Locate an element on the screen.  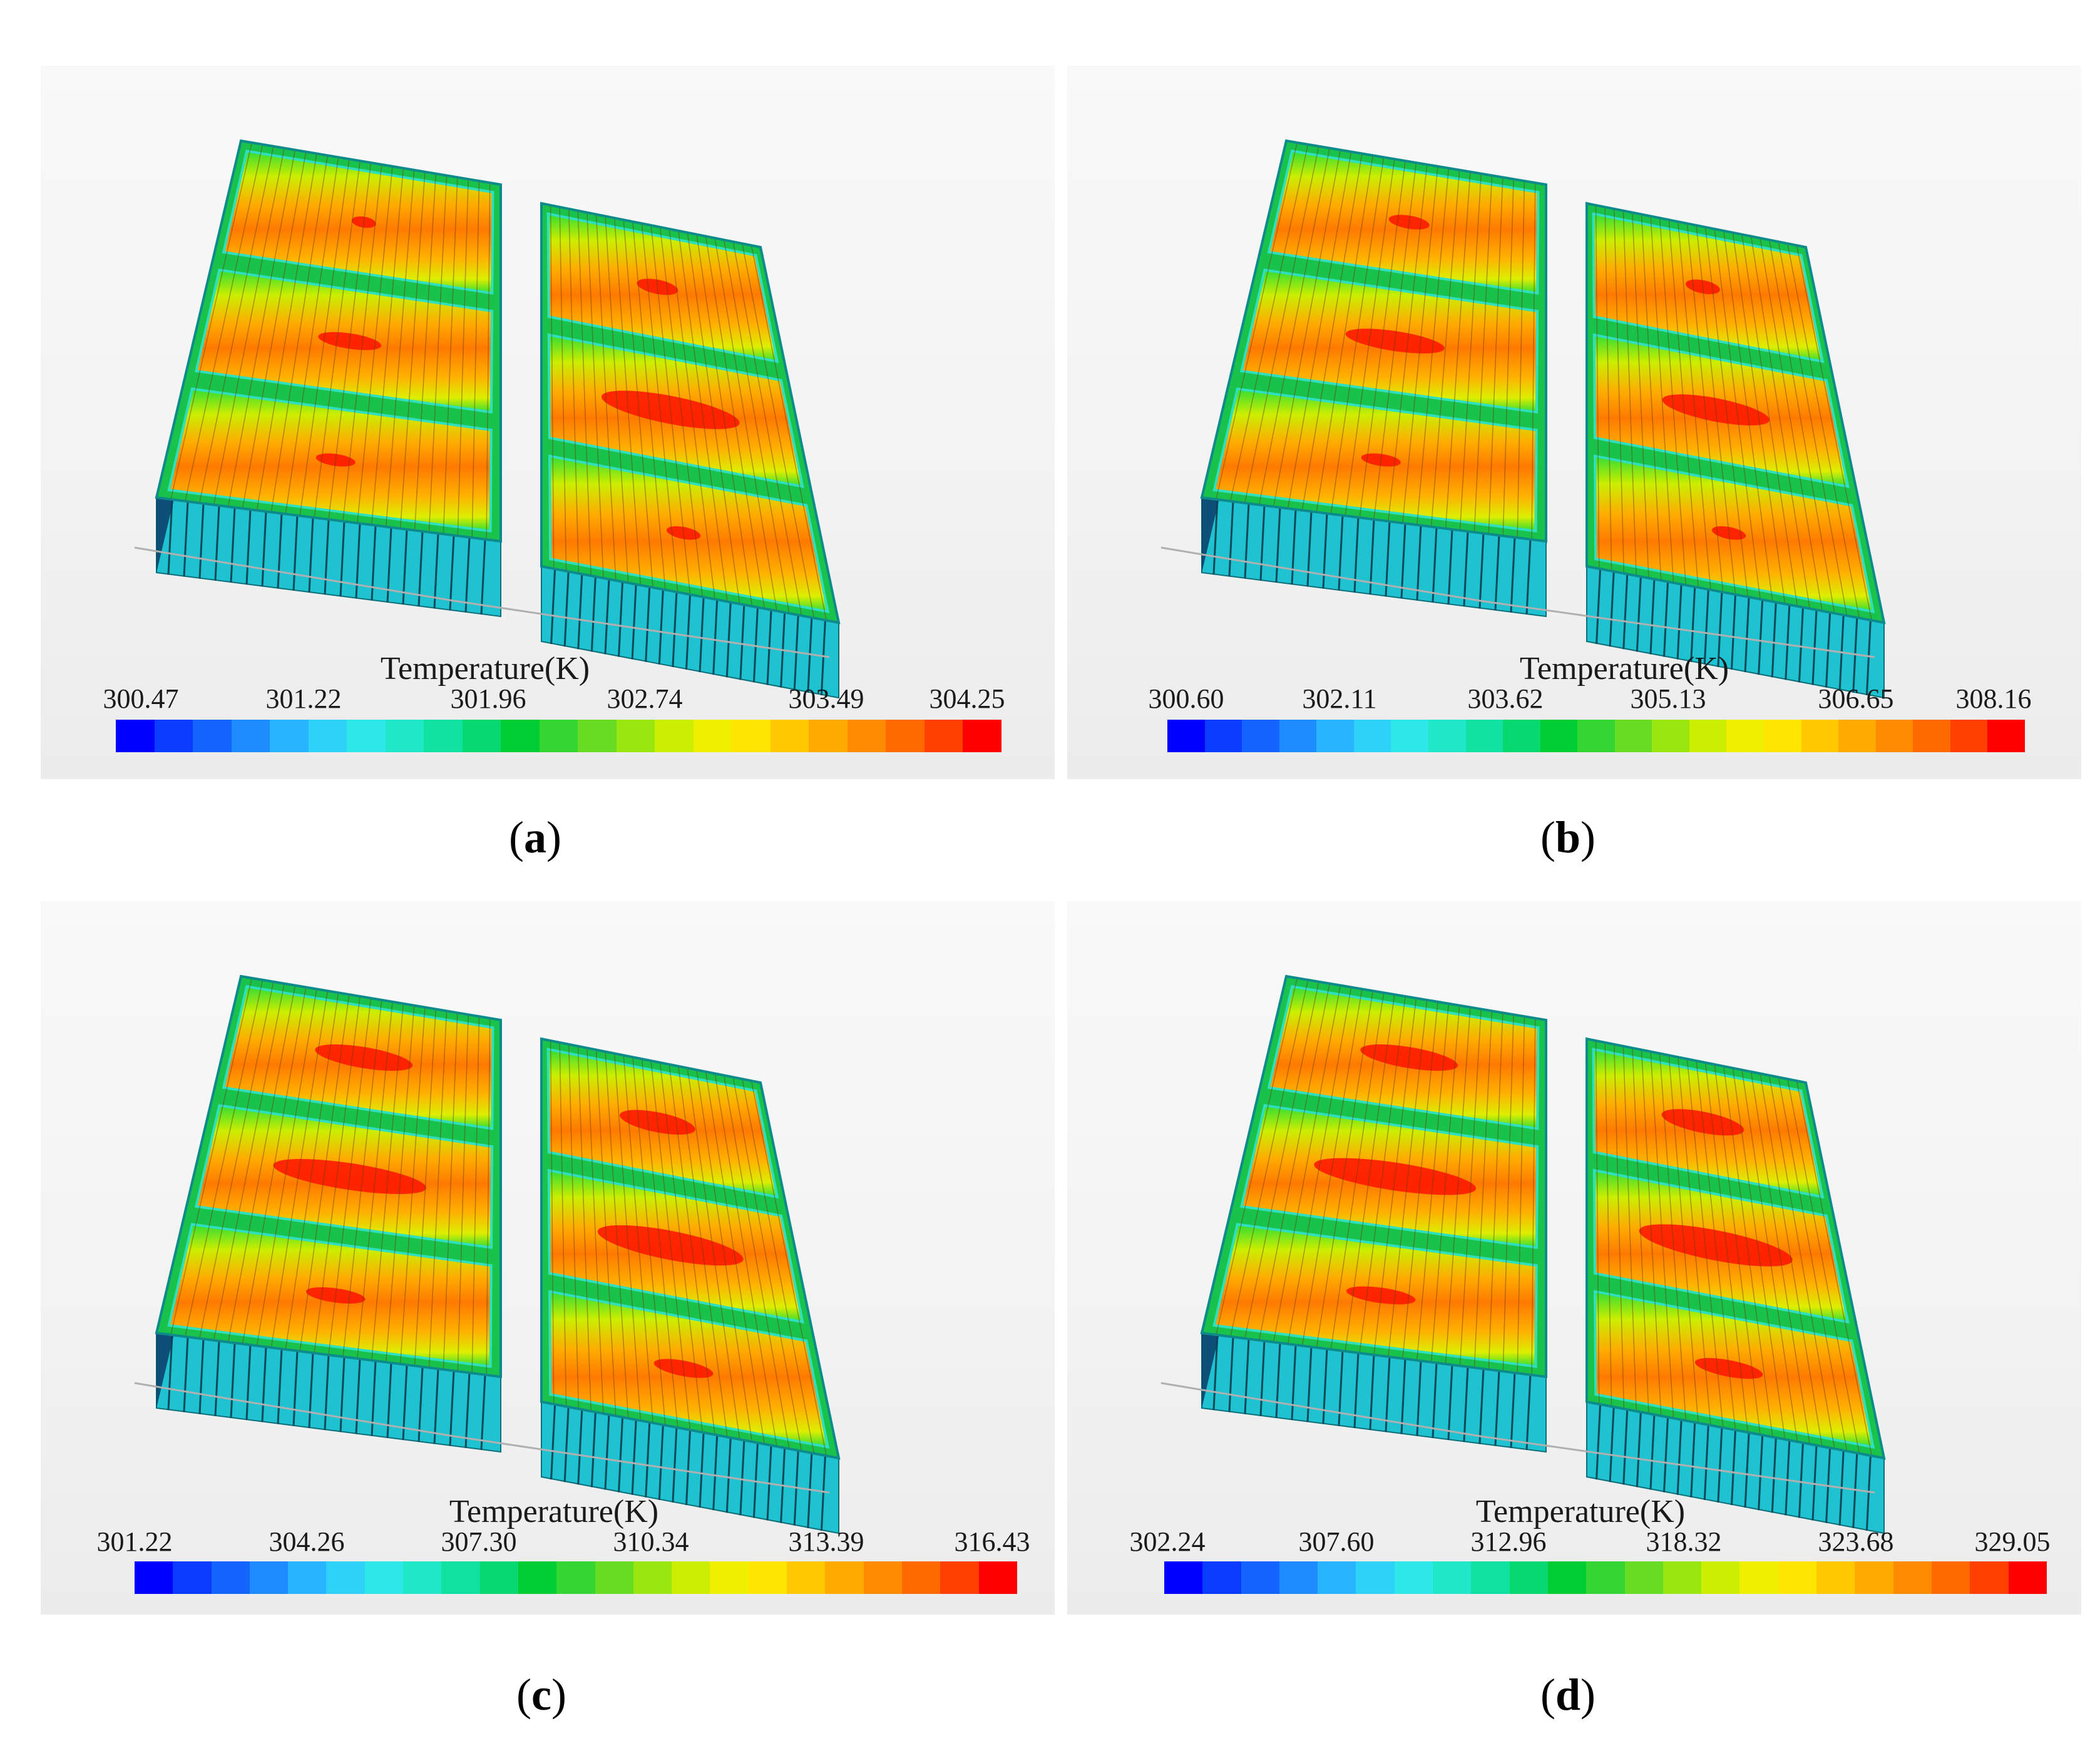
colorbar-tick-label: 307.30 is located at coordinates (479, 1541).